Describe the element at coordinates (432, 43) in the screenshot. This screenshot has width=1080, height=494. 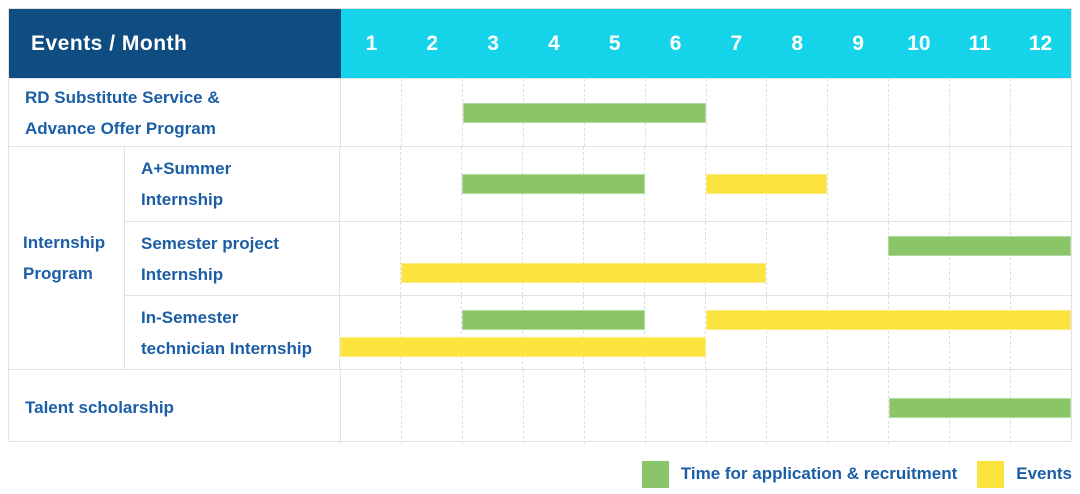
I see `month-header-cell: 2` at that location.